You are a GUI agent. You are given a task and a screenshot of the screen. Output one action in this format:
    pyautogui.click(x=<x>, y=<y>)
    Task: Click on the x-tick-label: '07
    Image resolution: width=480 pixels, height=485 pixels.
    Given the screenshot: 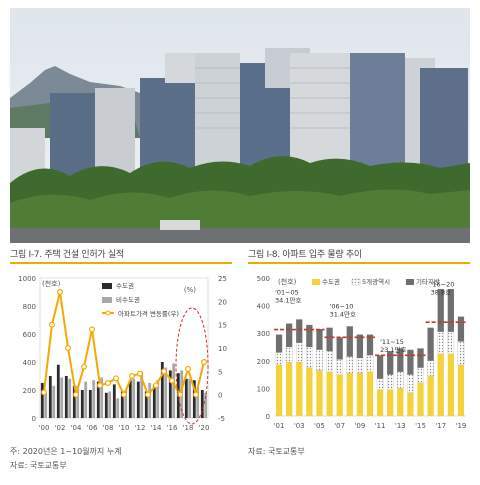 What is the action you would take?
    pyautogui.click(x=339, y=426)
    